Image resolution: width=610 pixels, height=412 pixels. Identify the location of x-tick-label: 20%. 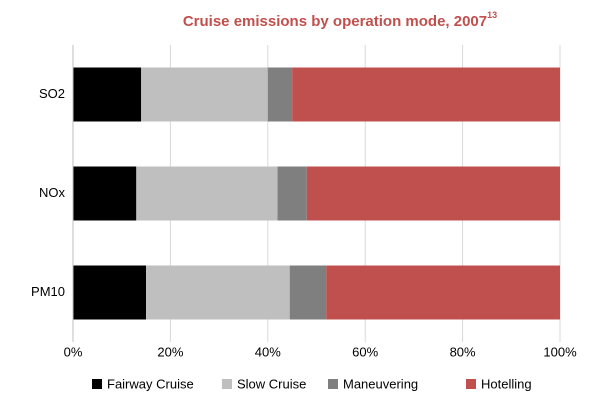
(170, 351).